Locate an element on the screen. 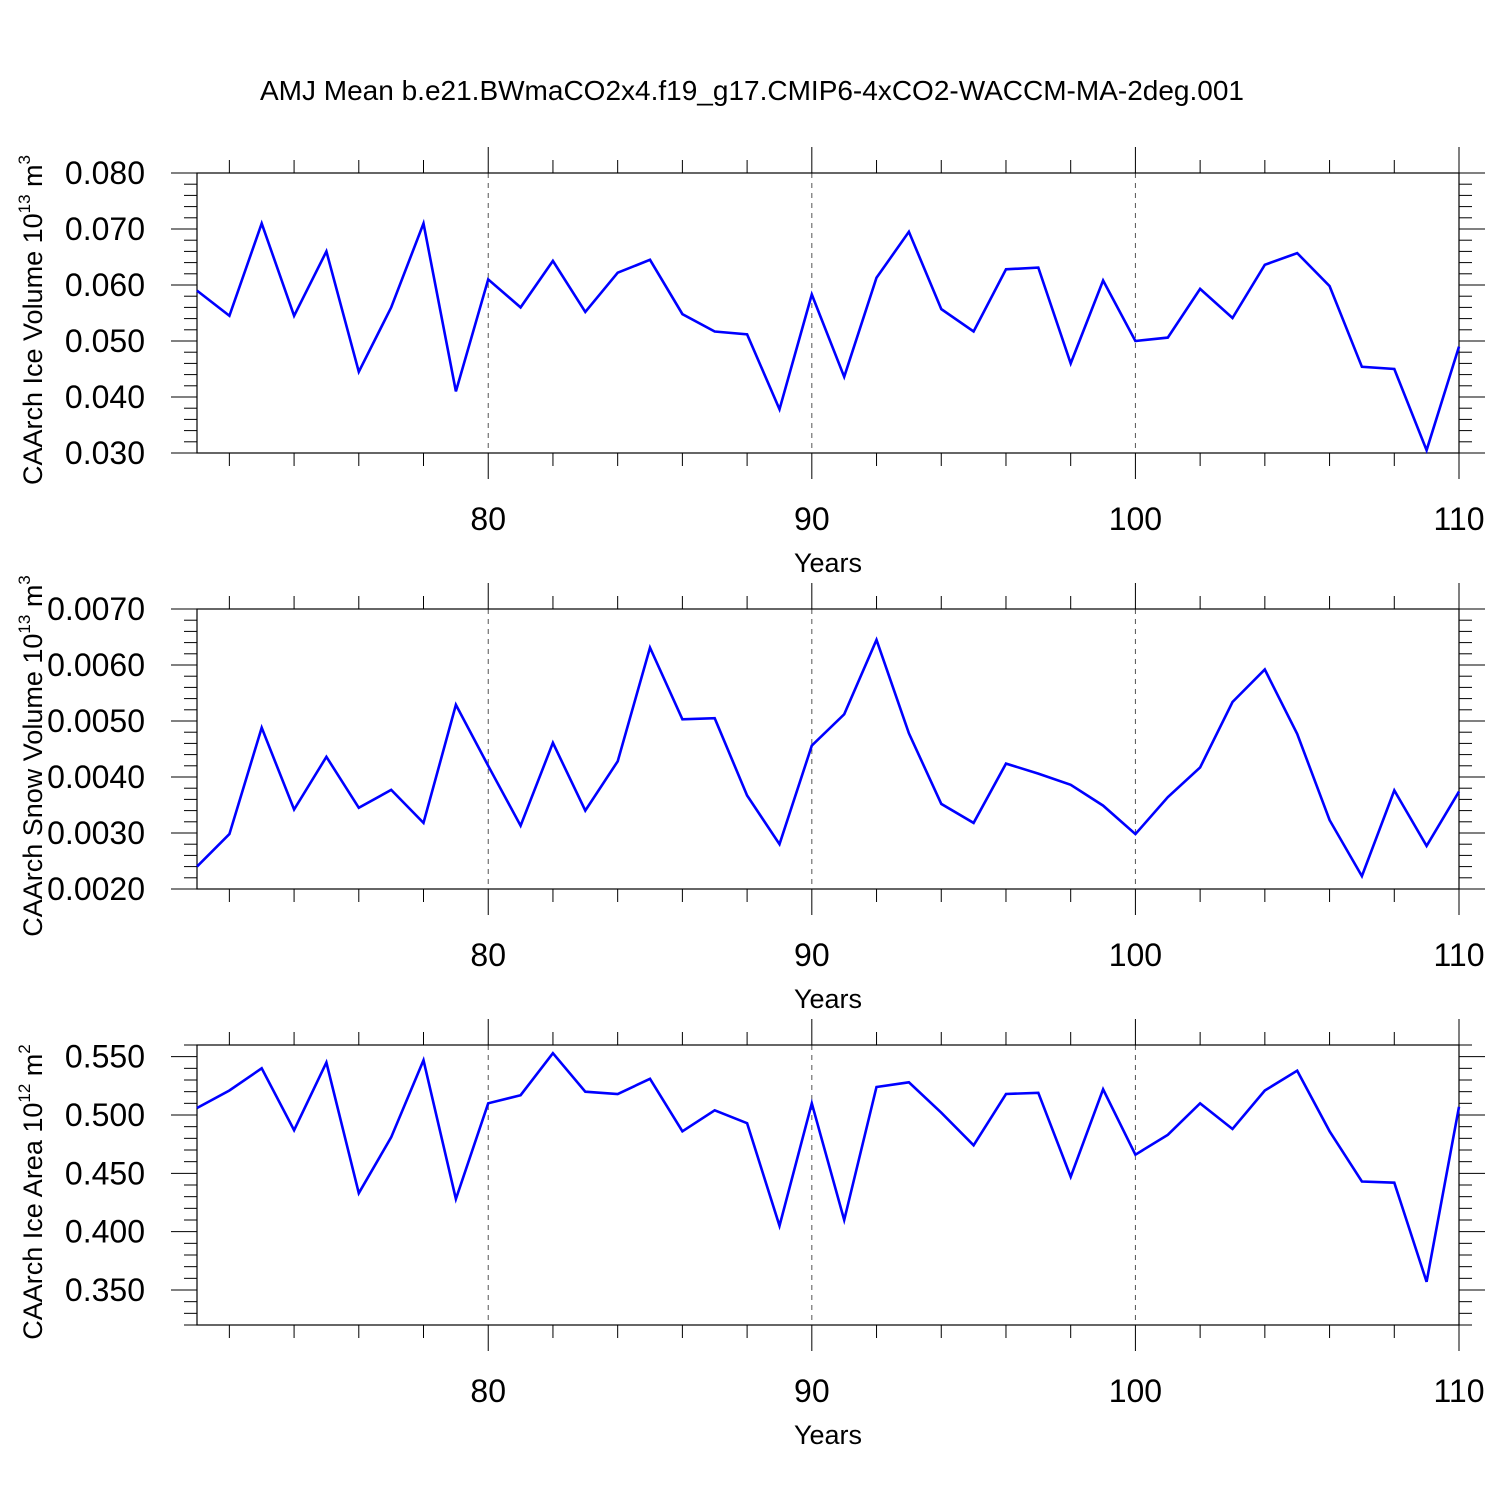 This screenshot has height=1500, width=1500. y-tick-label: 0.050 is located at coordinates (105, 341).